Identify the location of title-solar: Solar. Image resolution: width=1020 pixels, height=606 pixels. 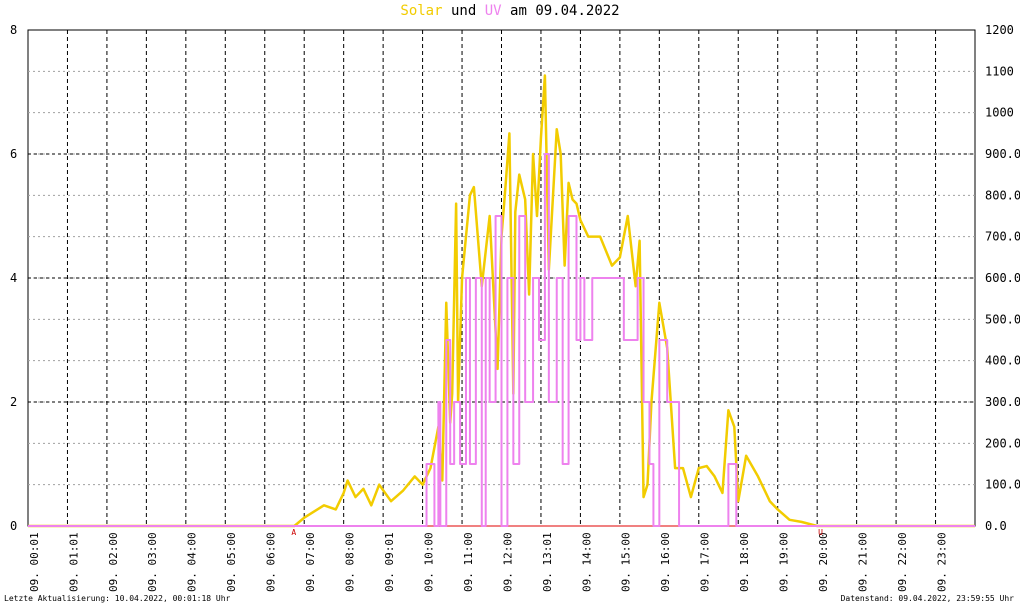
(421, 11).